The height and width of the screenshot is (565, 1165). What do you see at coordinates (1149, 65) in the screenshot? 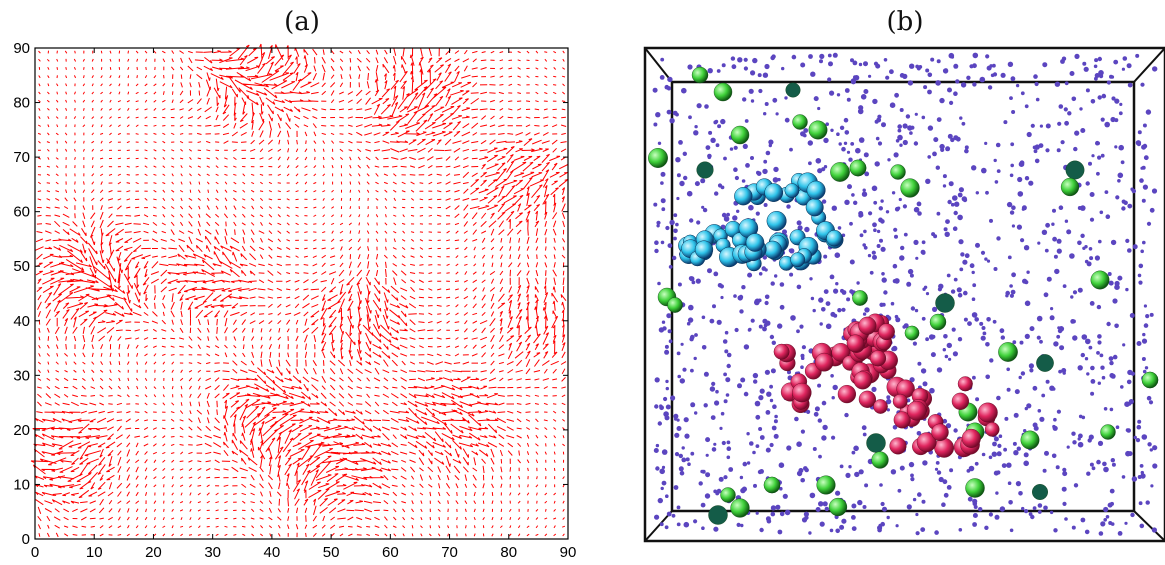
I see `box-corner-edge` at bounding box center [1149, 65].